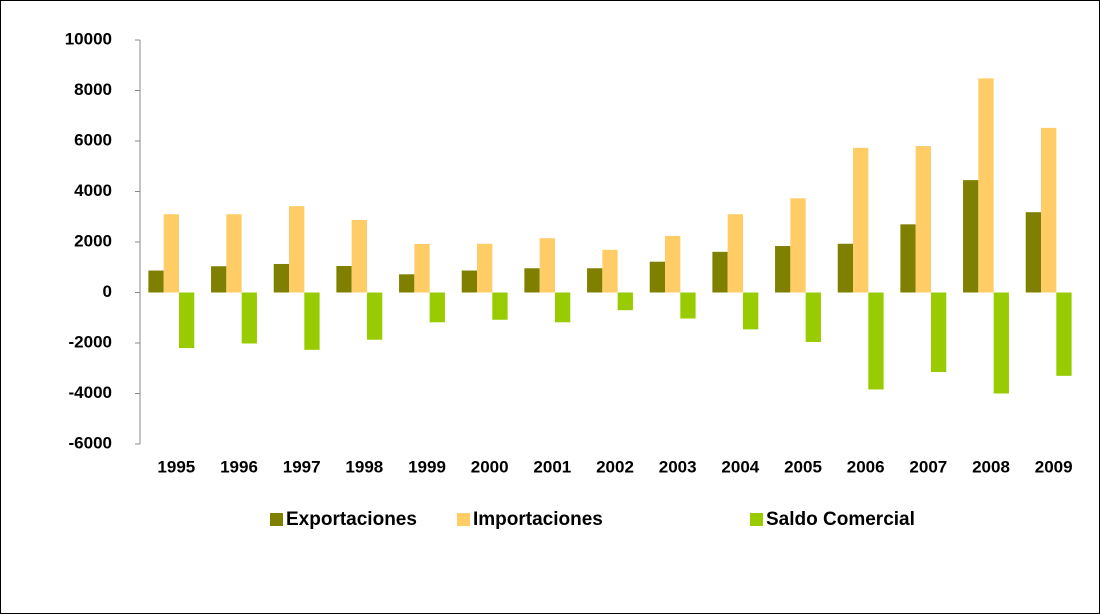 Image resolution: width=1100 pixels, height=614 pixels. What do you see at coordinates (740, 466) in the screenshot?
I see `x-tick-label: 2004` at bounding box center [740, 466].